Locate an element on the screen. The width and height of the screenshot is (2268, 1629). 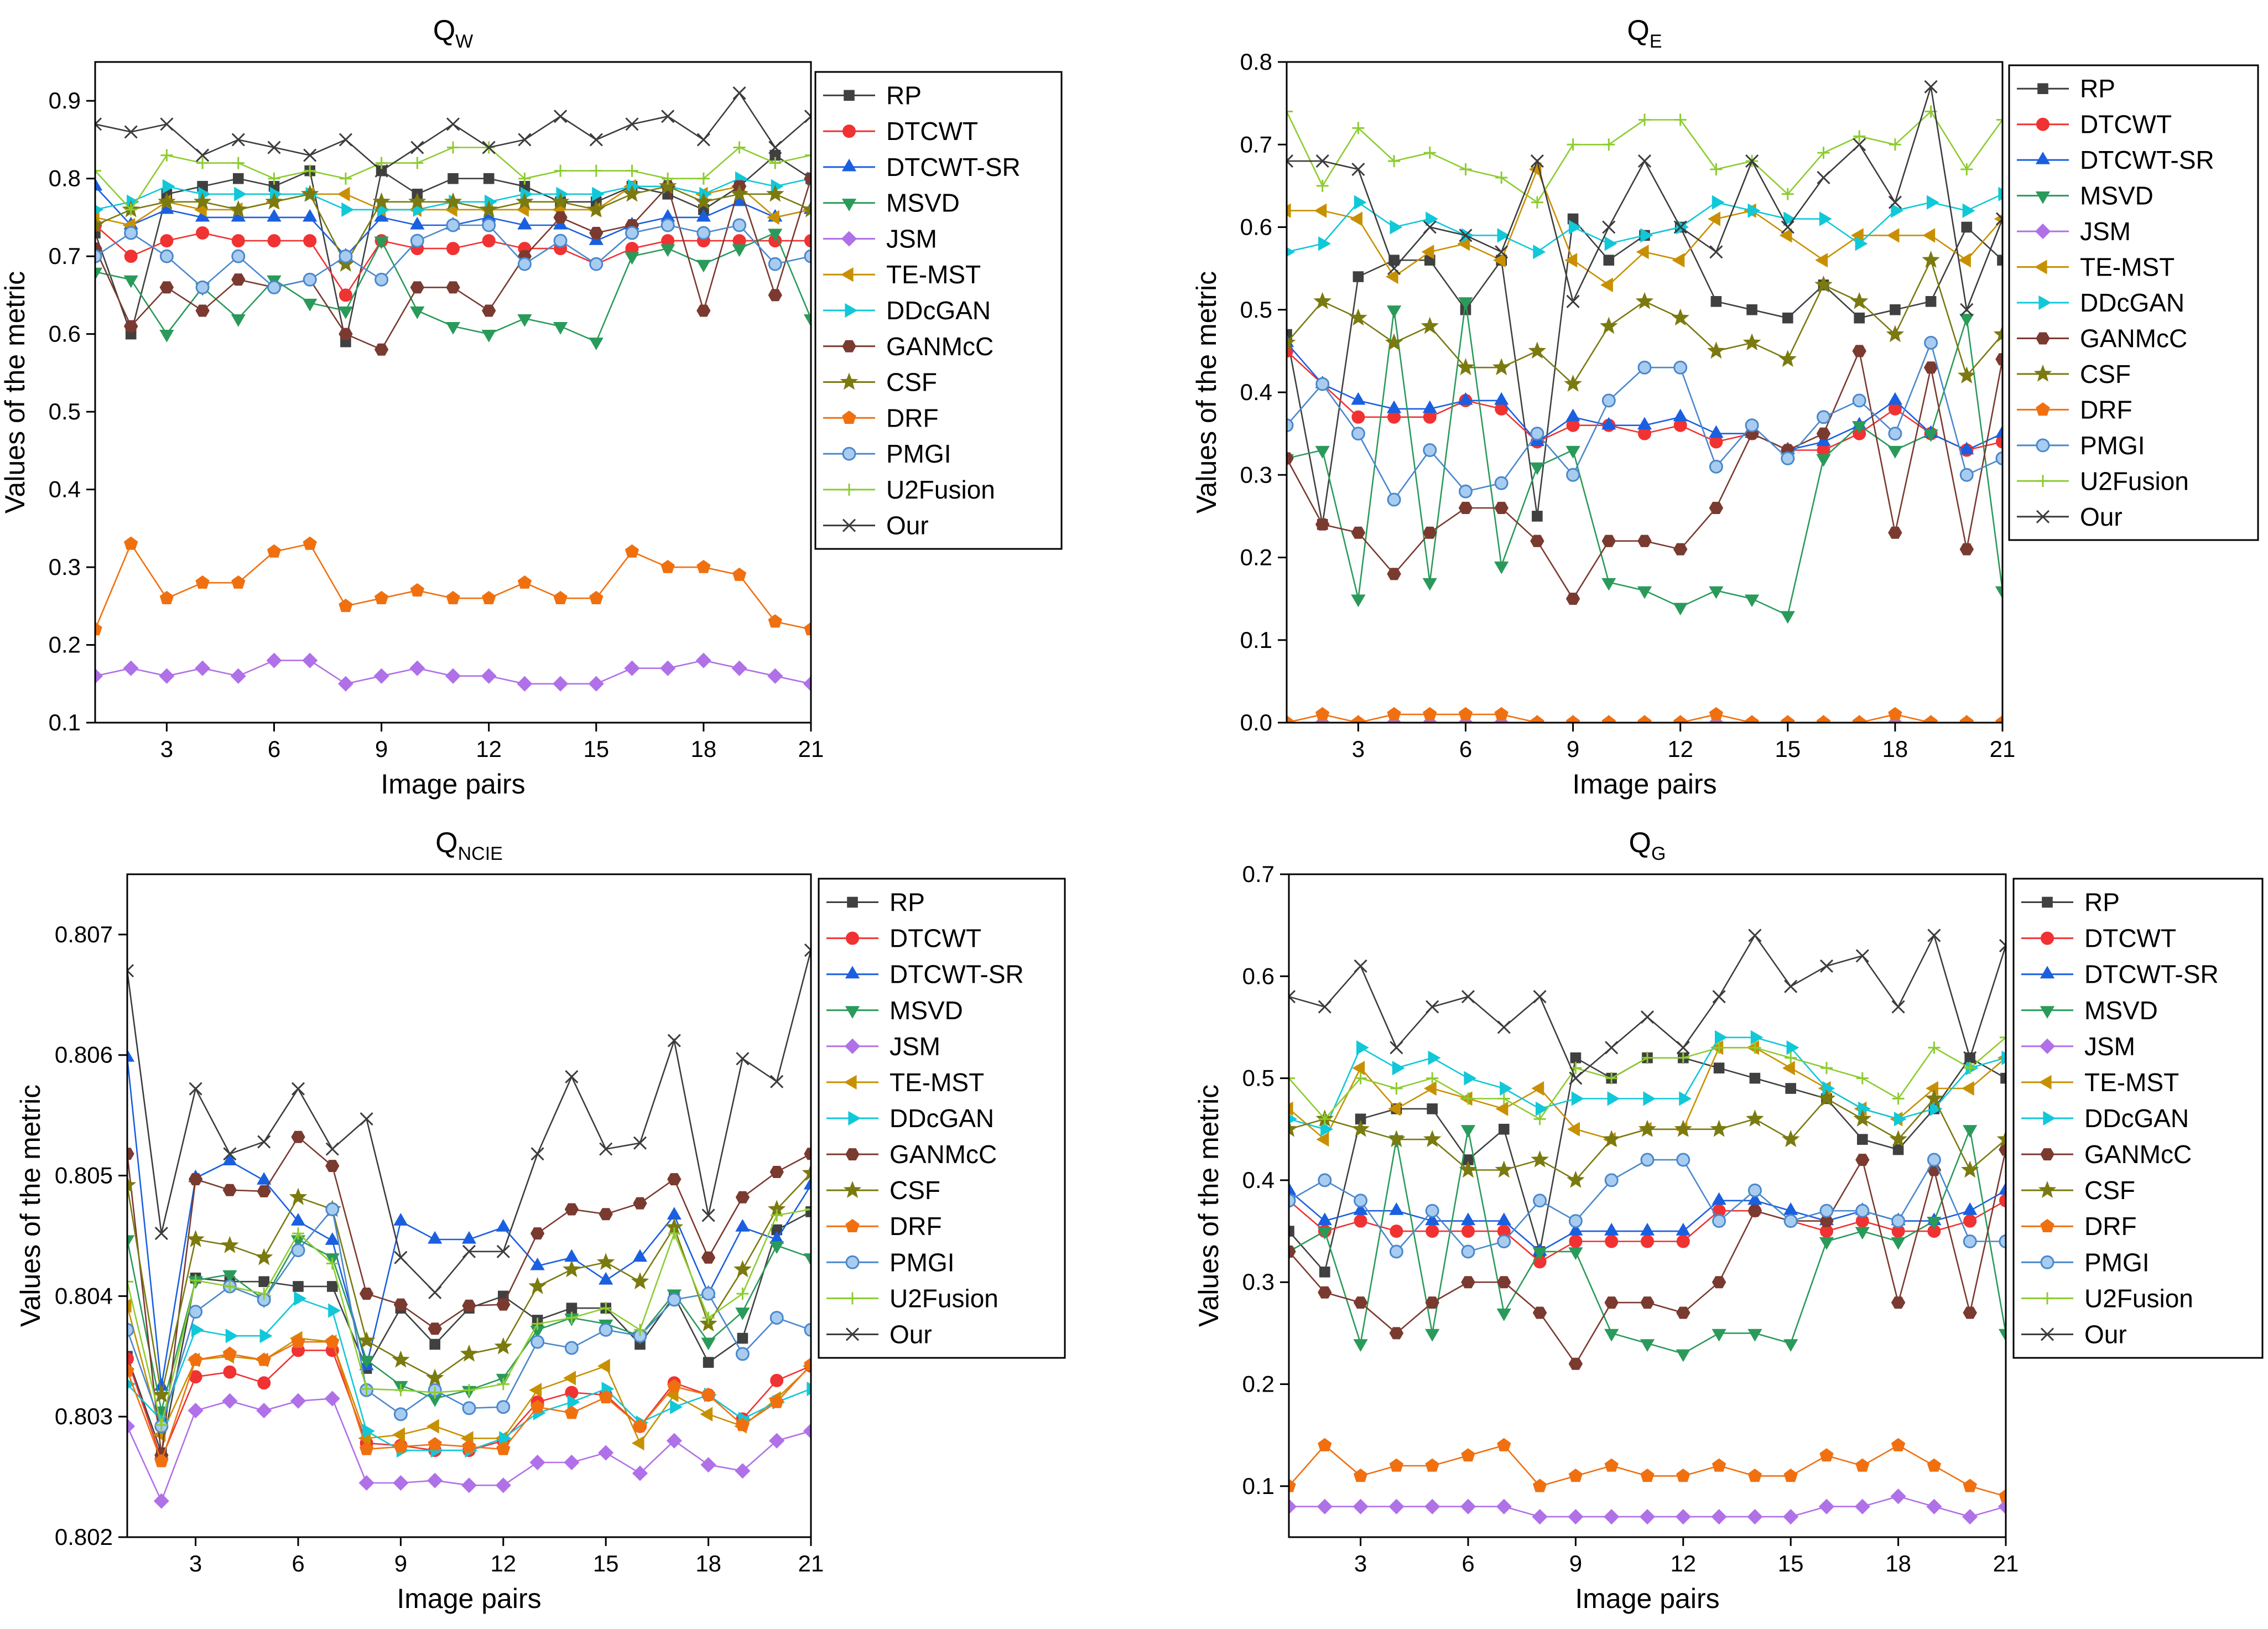
x-tick-label: 18 is located at coordinates (1895, 749).